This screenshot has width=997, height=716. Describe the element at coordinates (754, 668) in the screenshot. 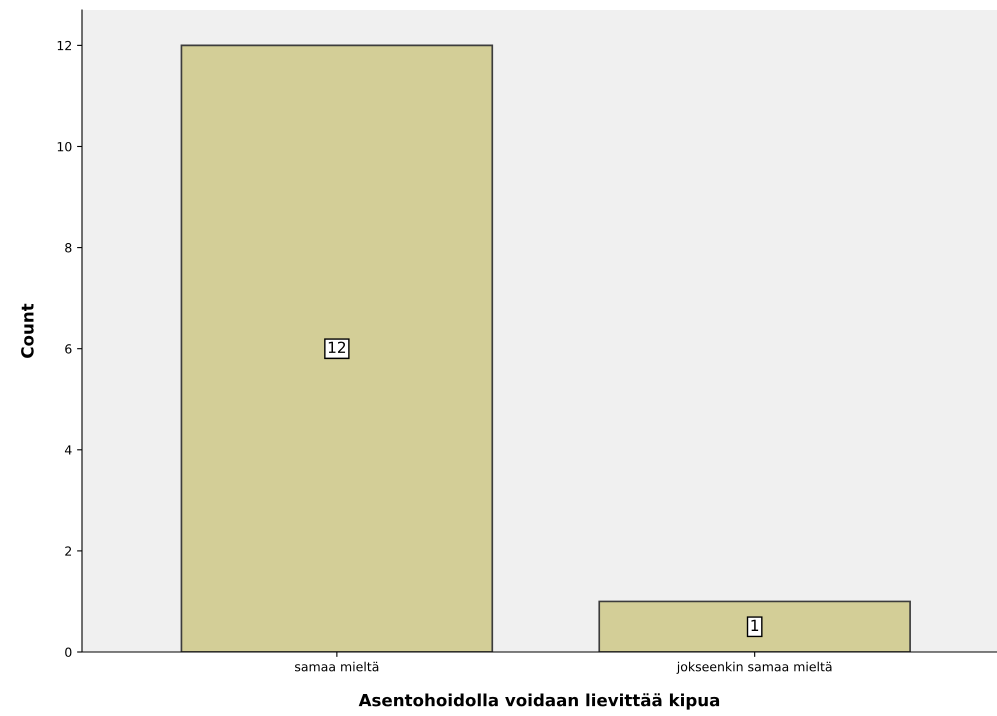

I see `x-tick-label: jokseenkin samaa mieltä` at that location.